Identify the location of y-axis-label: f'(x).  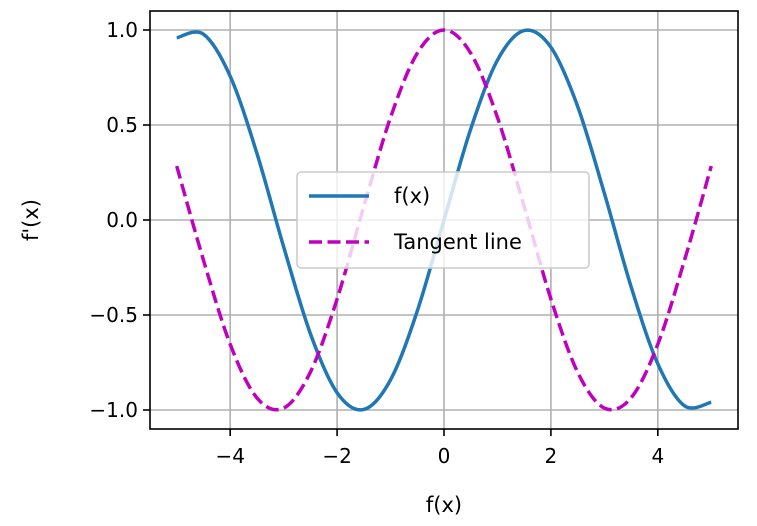
(31, 220).